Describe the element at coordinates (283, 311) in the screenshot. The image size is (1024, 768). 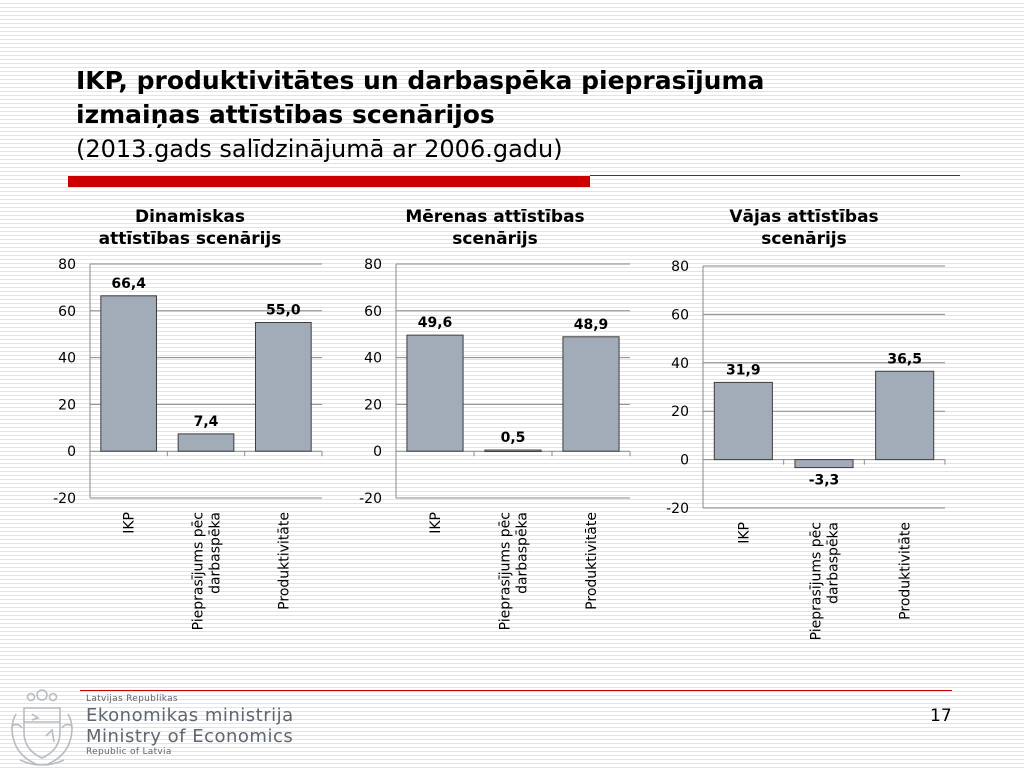
I see `data-label: 55,0` at that location.